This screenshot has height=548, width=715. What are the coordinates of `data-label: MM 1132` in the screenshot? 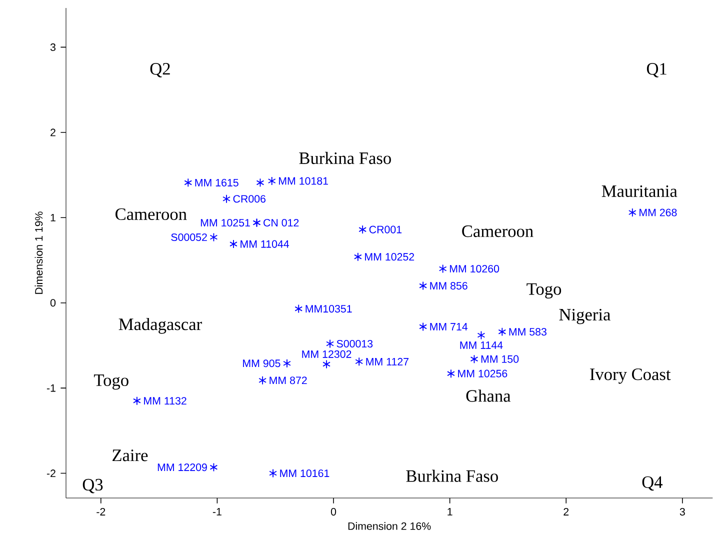 It's located at (165, 401).